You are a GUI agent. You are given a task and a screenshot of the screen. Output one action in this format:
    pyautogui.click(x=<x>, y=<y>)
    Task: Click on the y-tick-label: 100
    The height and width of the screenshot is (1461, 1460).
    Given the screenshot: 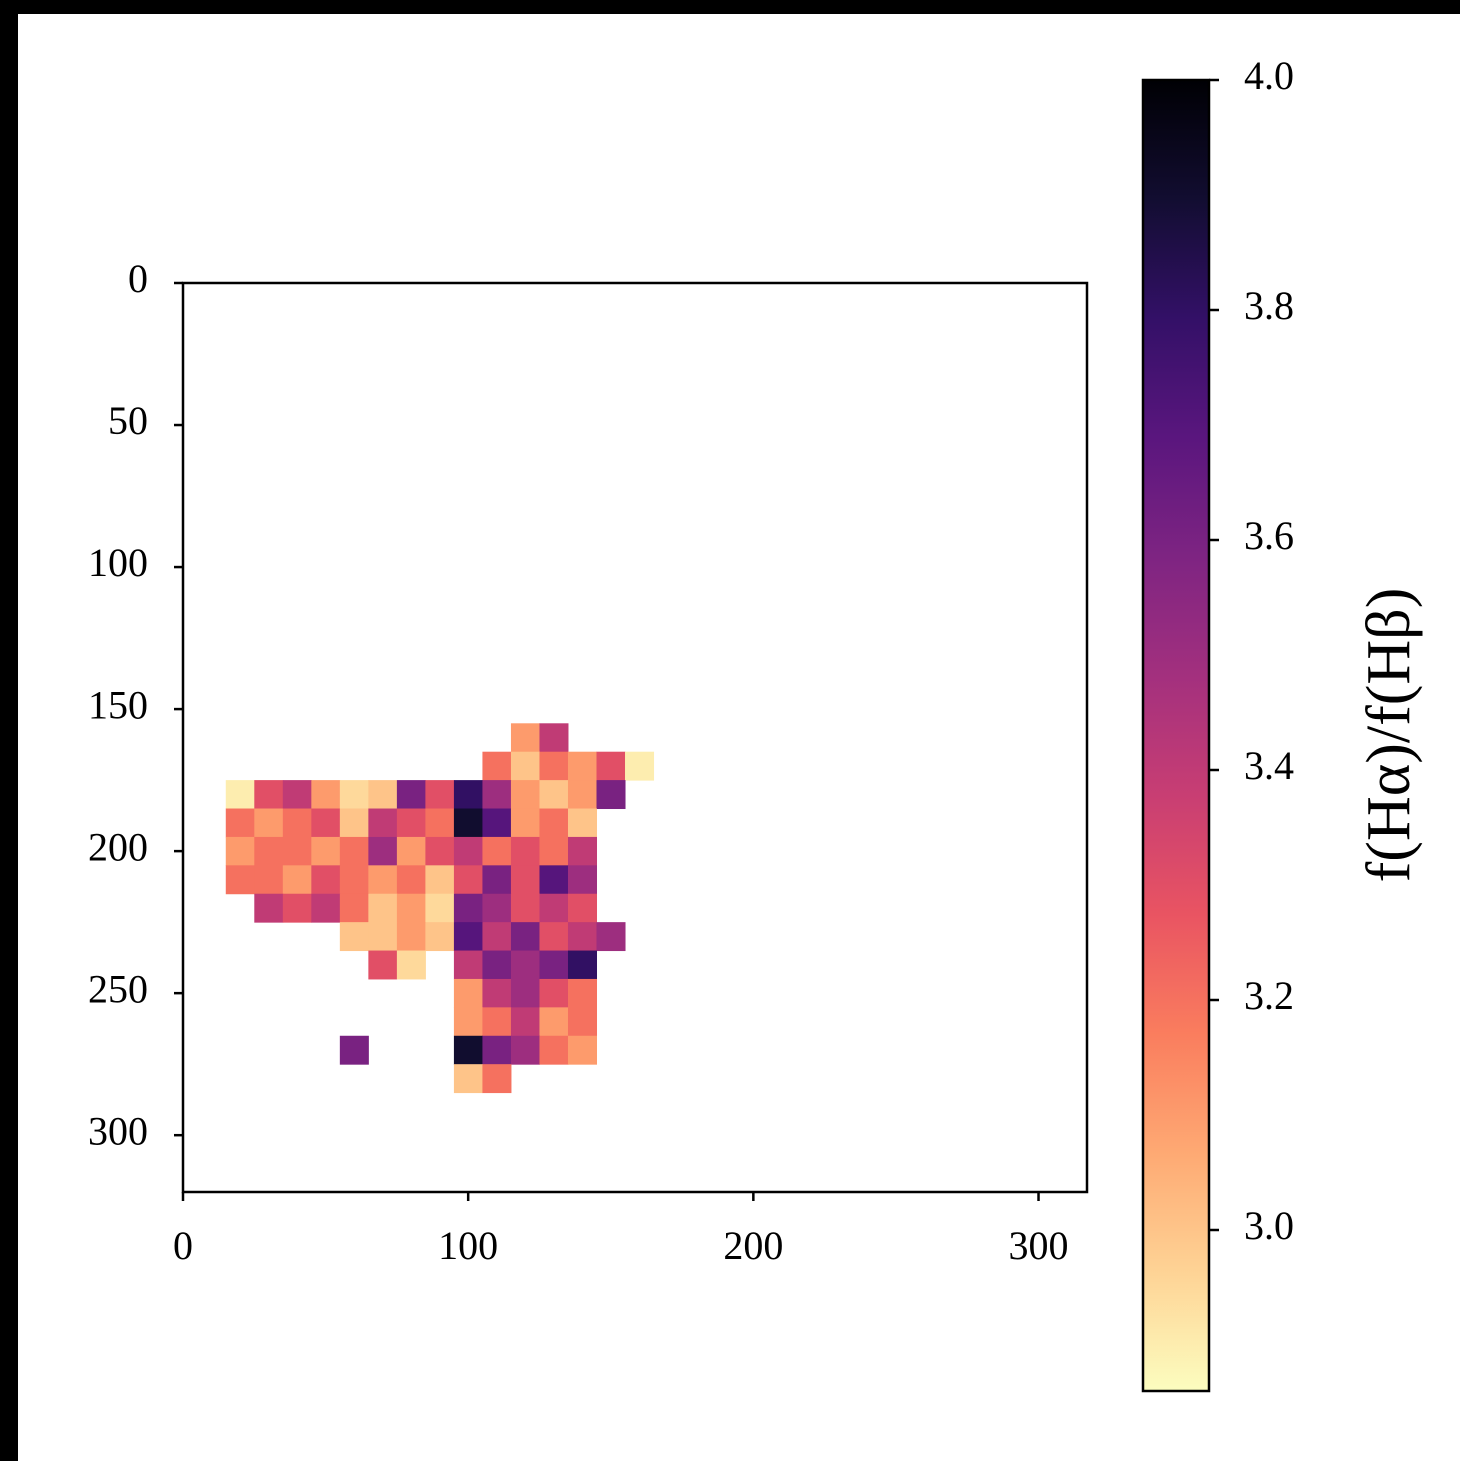 What is the action you would take?
    pyautogui.click(x=118, y=562)
    